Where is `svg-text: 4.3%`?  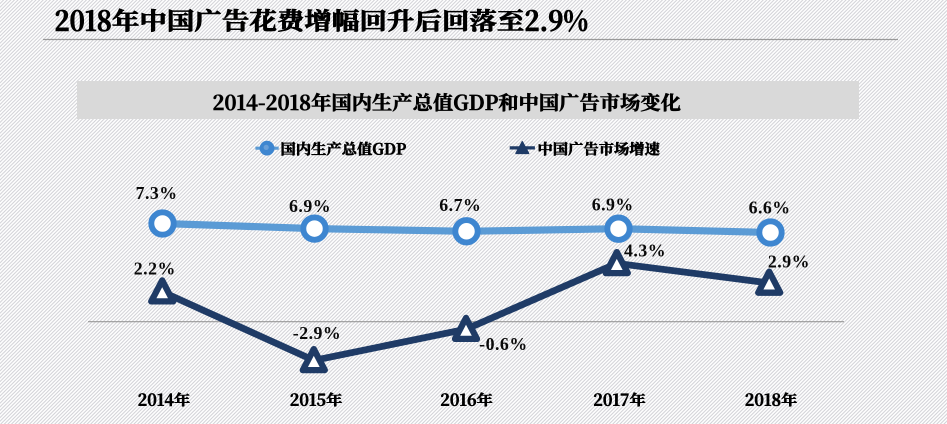 svg-text: 4.3% is located at coordinates (645, 251).